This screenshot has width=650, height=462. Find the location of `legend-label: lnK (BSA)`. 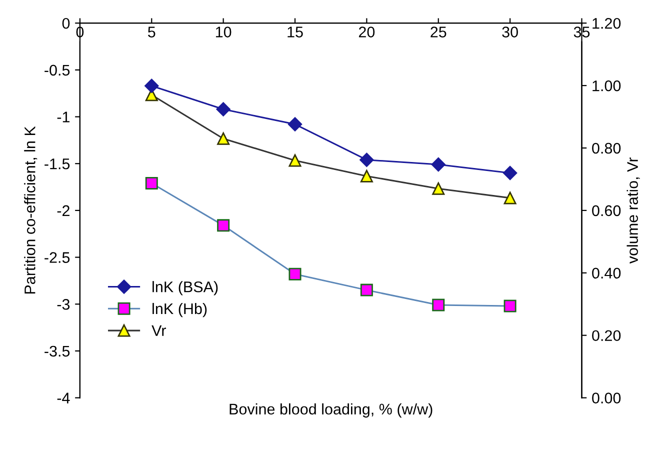

legend-label: lnK (BSA) is located at coordinates (185, 288).